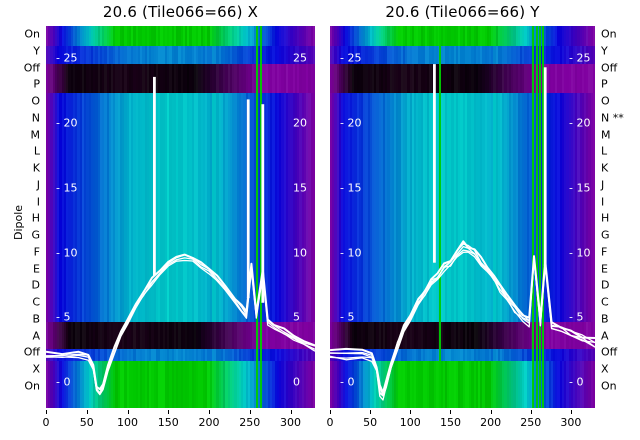 The height and width of the screenshot is (440, 640). Describe the element at coordinates (605, 319) in the screenshot. I see `category-label-right: B` at that location.